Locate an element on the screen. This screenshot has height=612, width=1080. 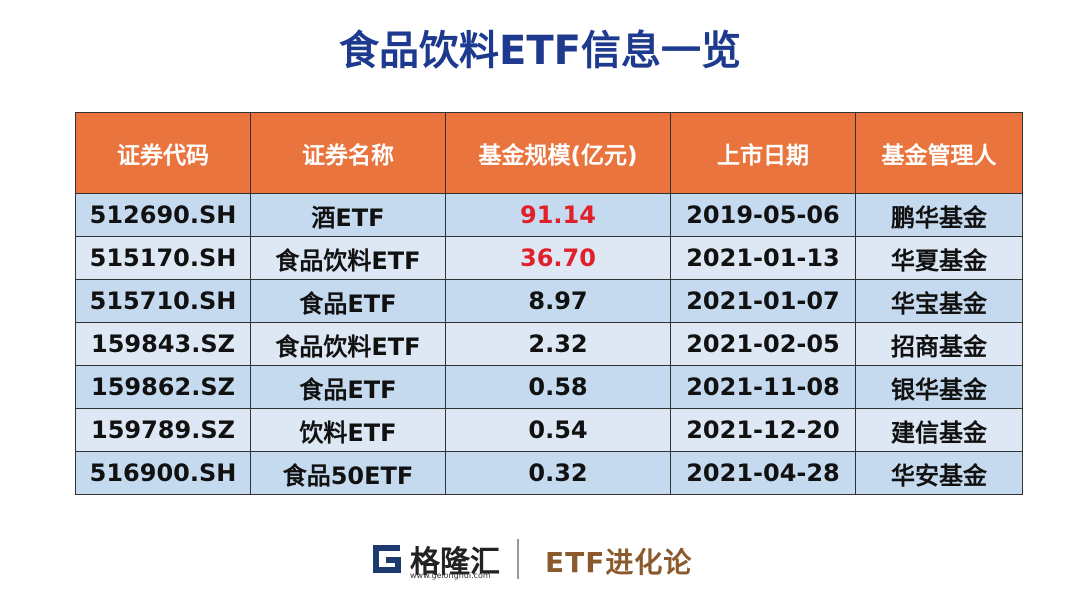
table-cell: 2021-02-05 is located at coordinates (763, 344).